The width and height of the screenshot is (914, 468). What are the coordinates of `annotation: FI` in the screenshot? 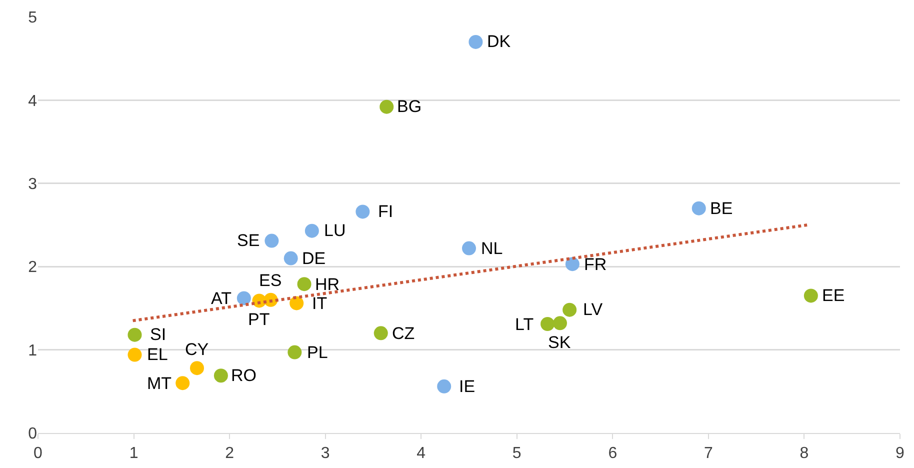 It's located at (386, 211).